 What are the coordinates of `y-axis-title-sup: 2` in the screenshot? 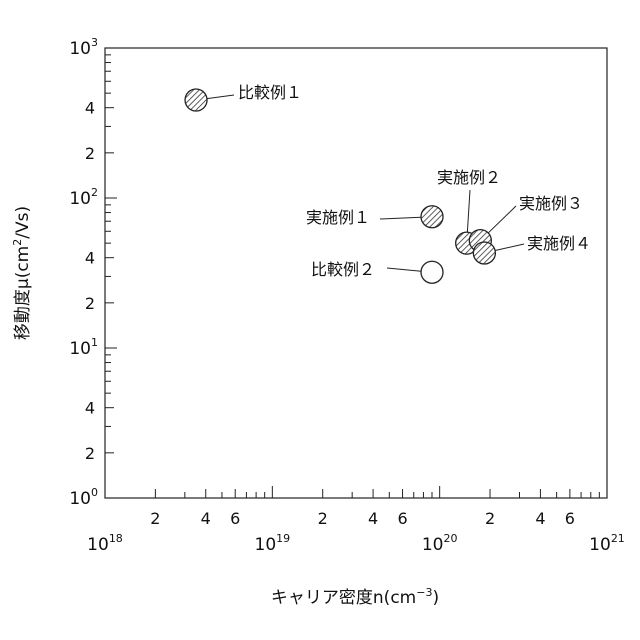 It's located at (17, 242).